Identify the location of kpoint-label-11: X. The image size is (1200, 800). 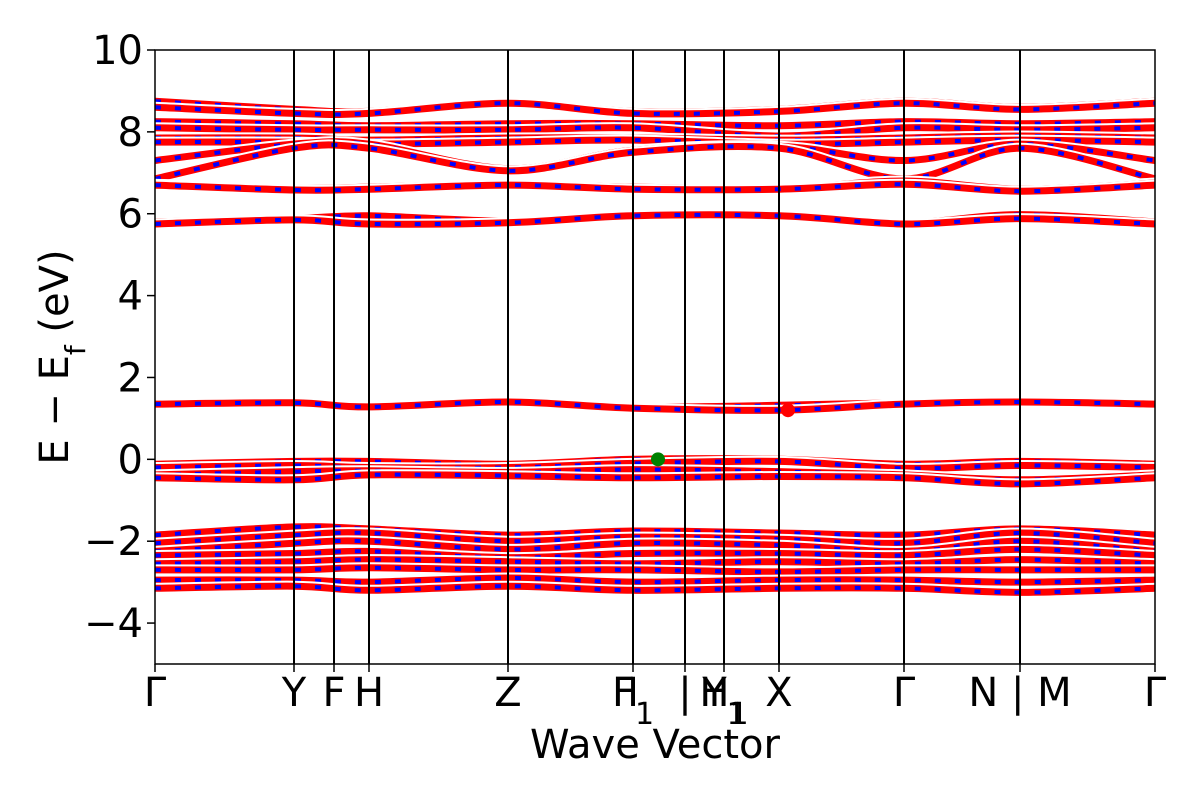
(778, 693).